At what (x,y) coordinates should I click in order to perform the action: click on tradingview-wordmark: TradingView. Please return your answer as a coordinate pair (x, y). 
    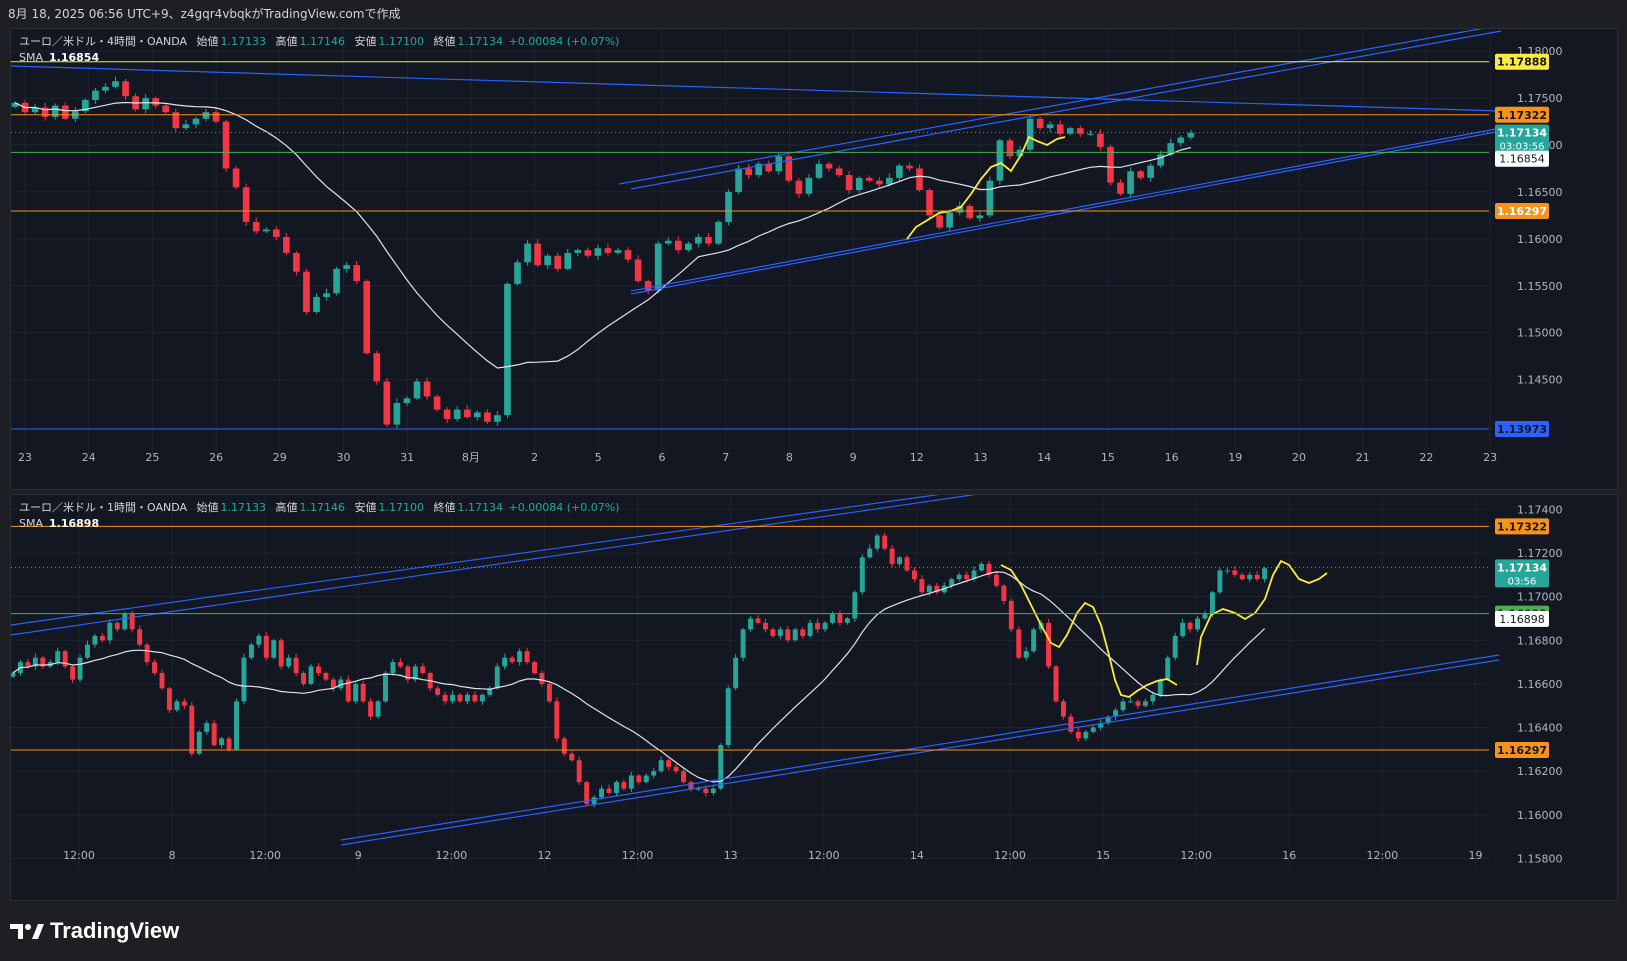
    Looking at the image, I should click on (115, 930).